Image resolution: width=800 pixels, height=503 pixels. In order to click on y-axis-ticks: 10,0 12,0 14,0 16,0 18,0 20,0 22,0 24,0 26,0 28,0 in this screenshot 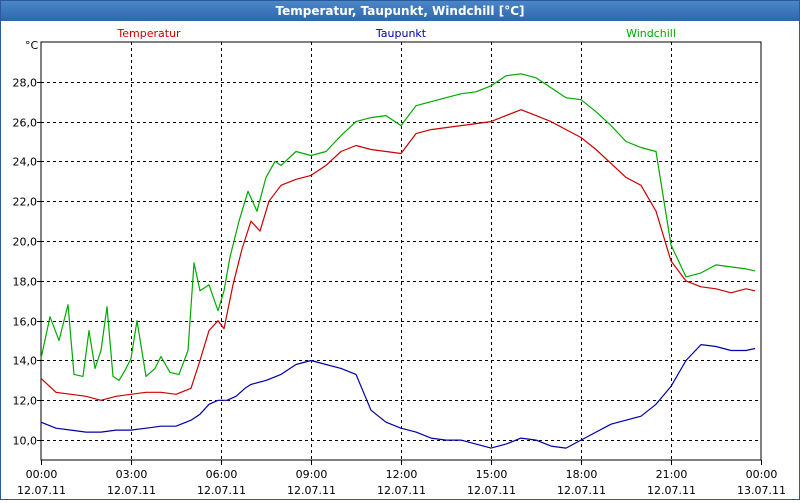, I will do `click(27, 262)`.